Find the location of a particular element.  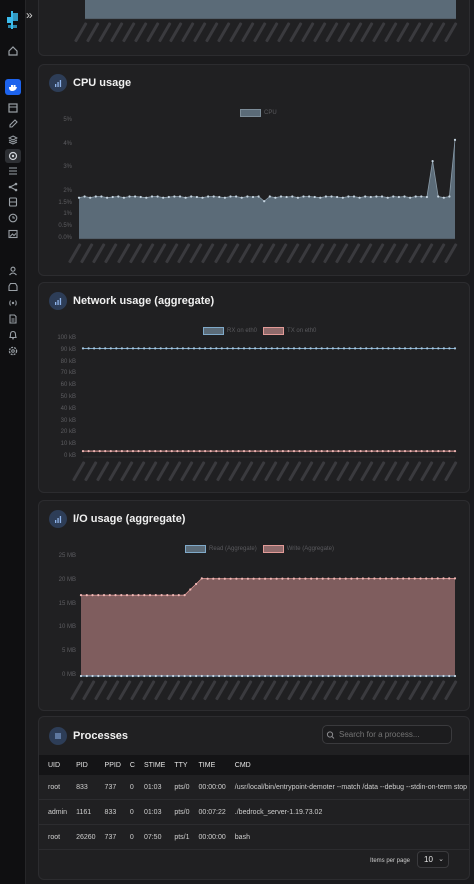

network-icon is located at coordinates (13, 187).